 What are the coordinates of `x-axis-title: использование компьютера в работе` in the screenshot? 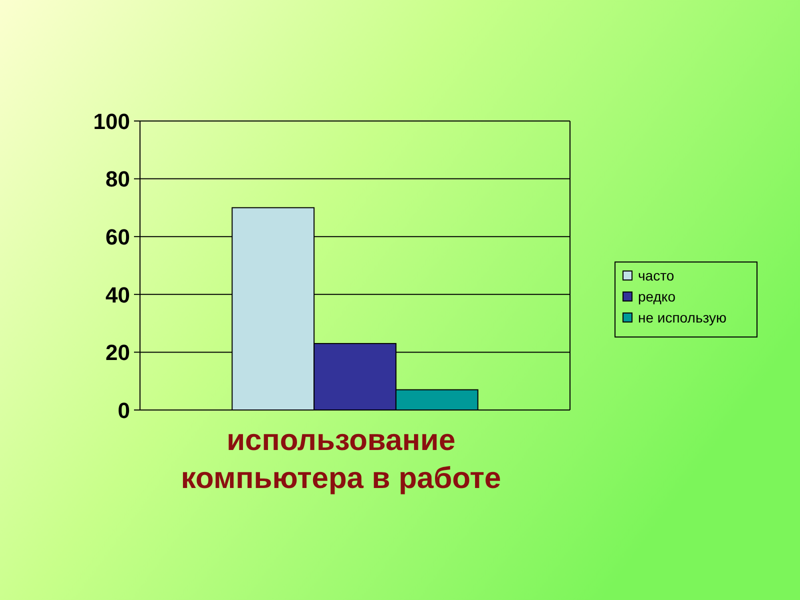 It's located at (341, 459).